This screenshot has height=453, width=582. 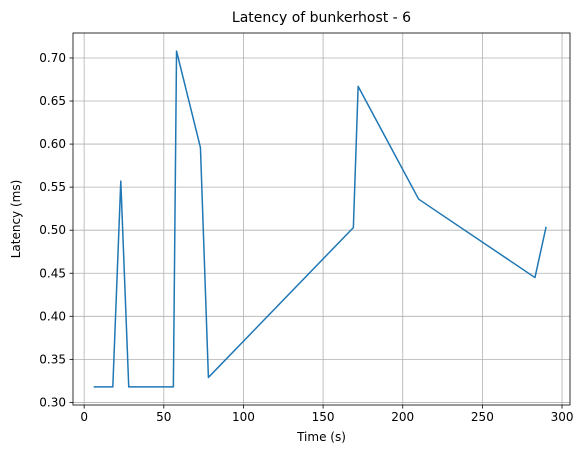 I want to click on x-tick-label: 300, so click(x=562, y=417).